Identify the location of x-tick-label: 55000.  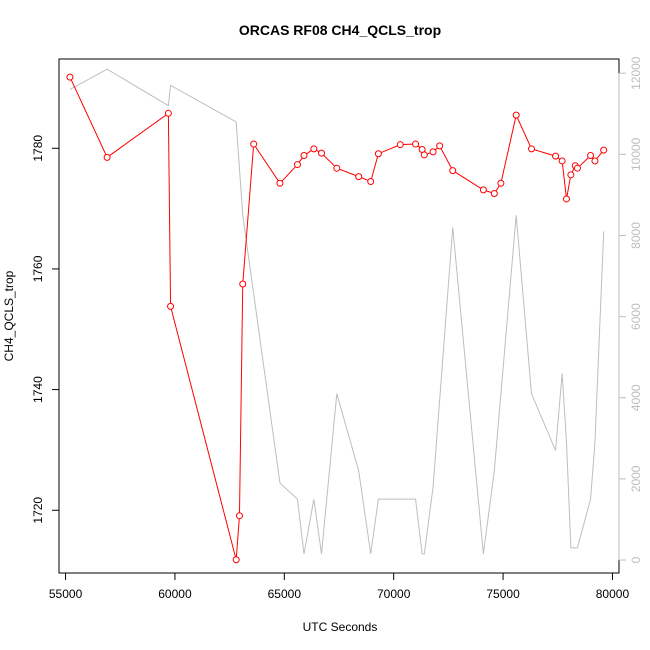
(66, 594).